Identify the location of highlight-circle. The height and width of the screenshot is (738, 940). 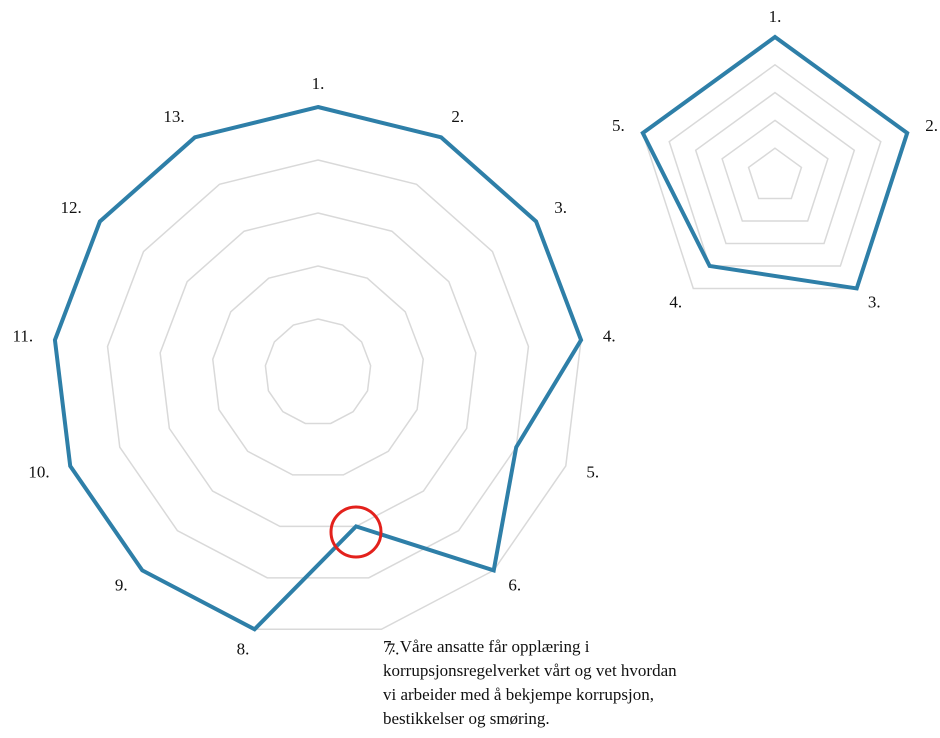
(356, 532).